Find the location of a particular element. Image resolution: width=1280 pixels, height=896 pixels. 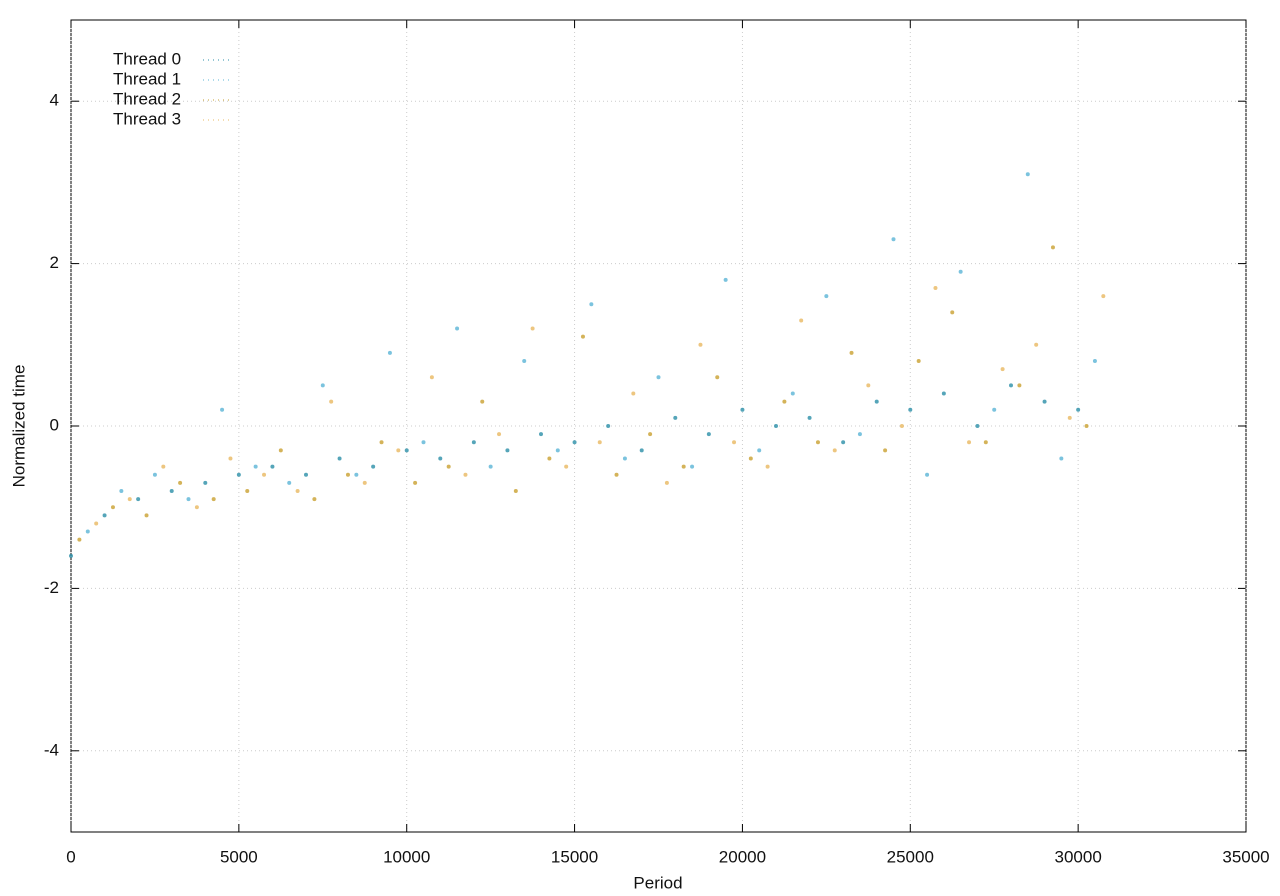

x-tick-label: 5000 is located at coordinates (239, 856).